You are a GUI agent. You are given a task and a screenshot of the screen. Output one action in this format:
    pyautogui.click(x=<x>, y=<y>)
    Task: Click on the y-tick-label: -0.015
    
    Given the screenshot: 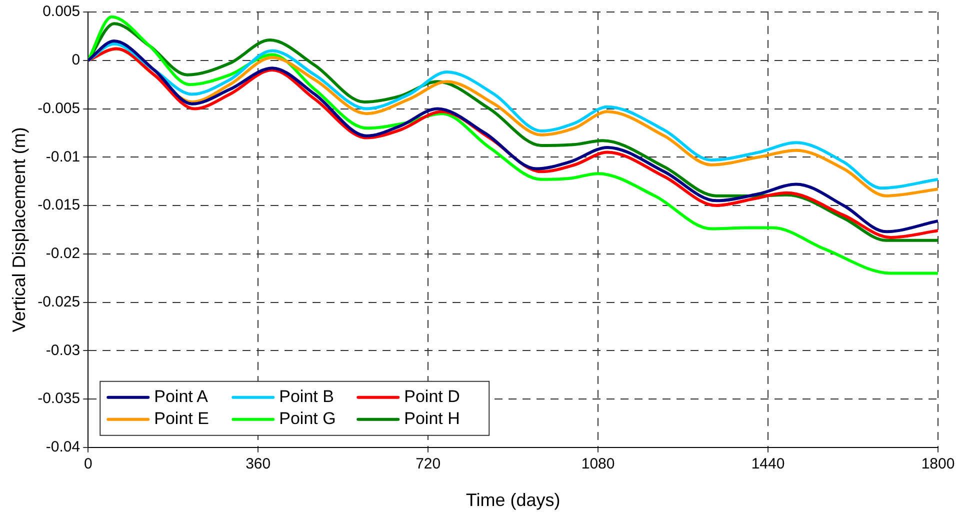 What is the action you would take?
    pyautogui.click(x=59, y=205)
    